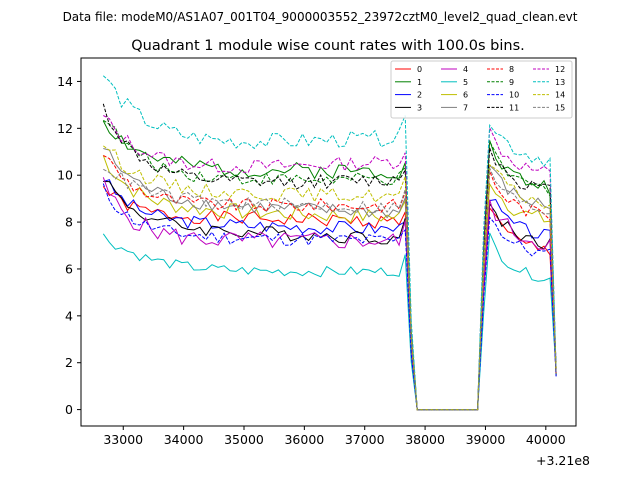 The width and height of the screenshot is (640, 480). I want to click on legend-box, so click(481, 89).